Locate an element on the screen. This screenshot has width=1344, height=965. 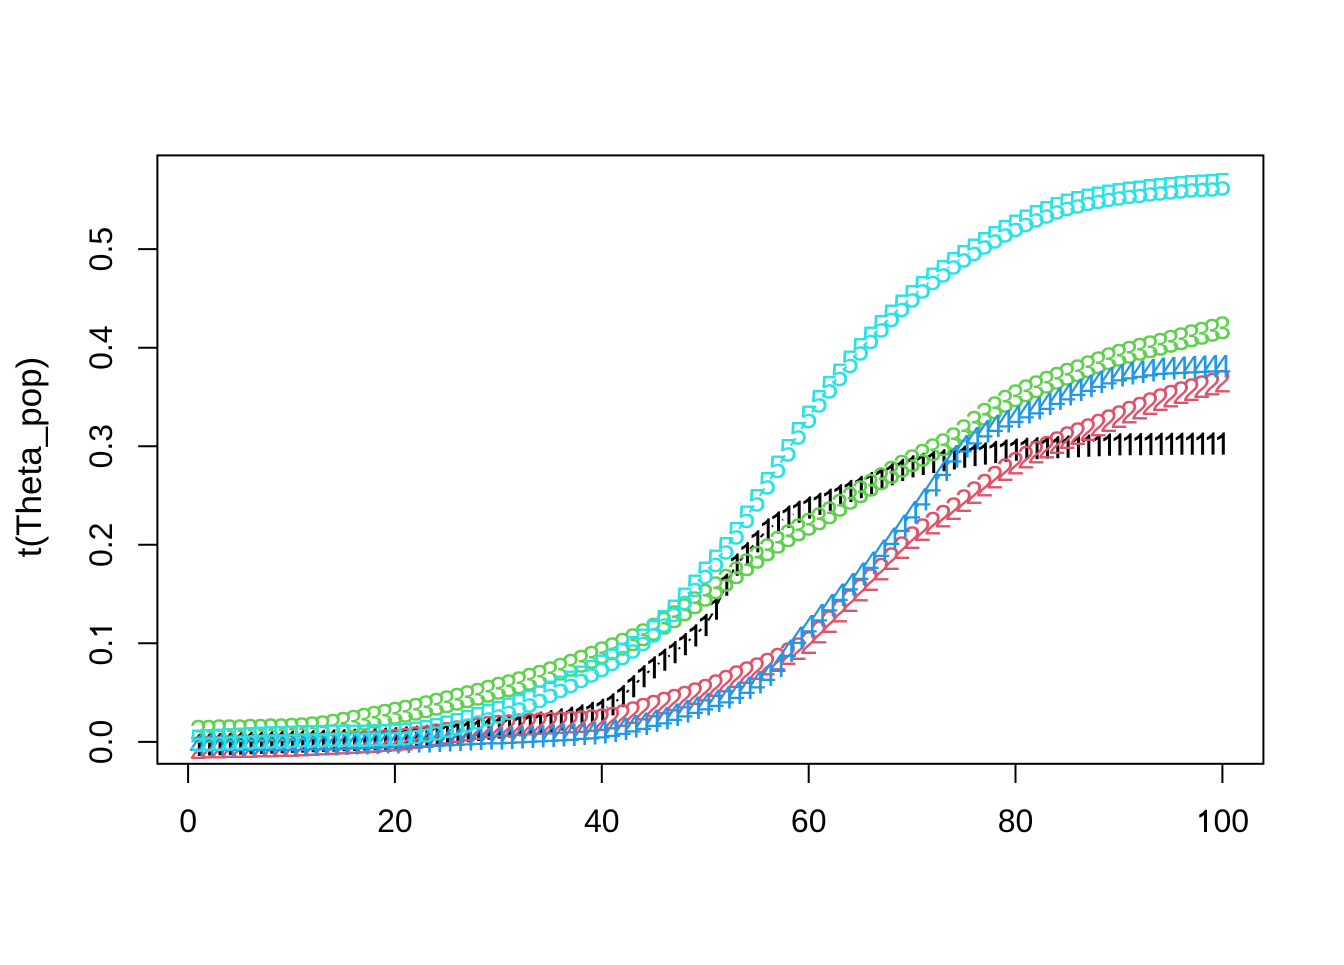
svg-text: 20 is located at coordinates (395, 821).